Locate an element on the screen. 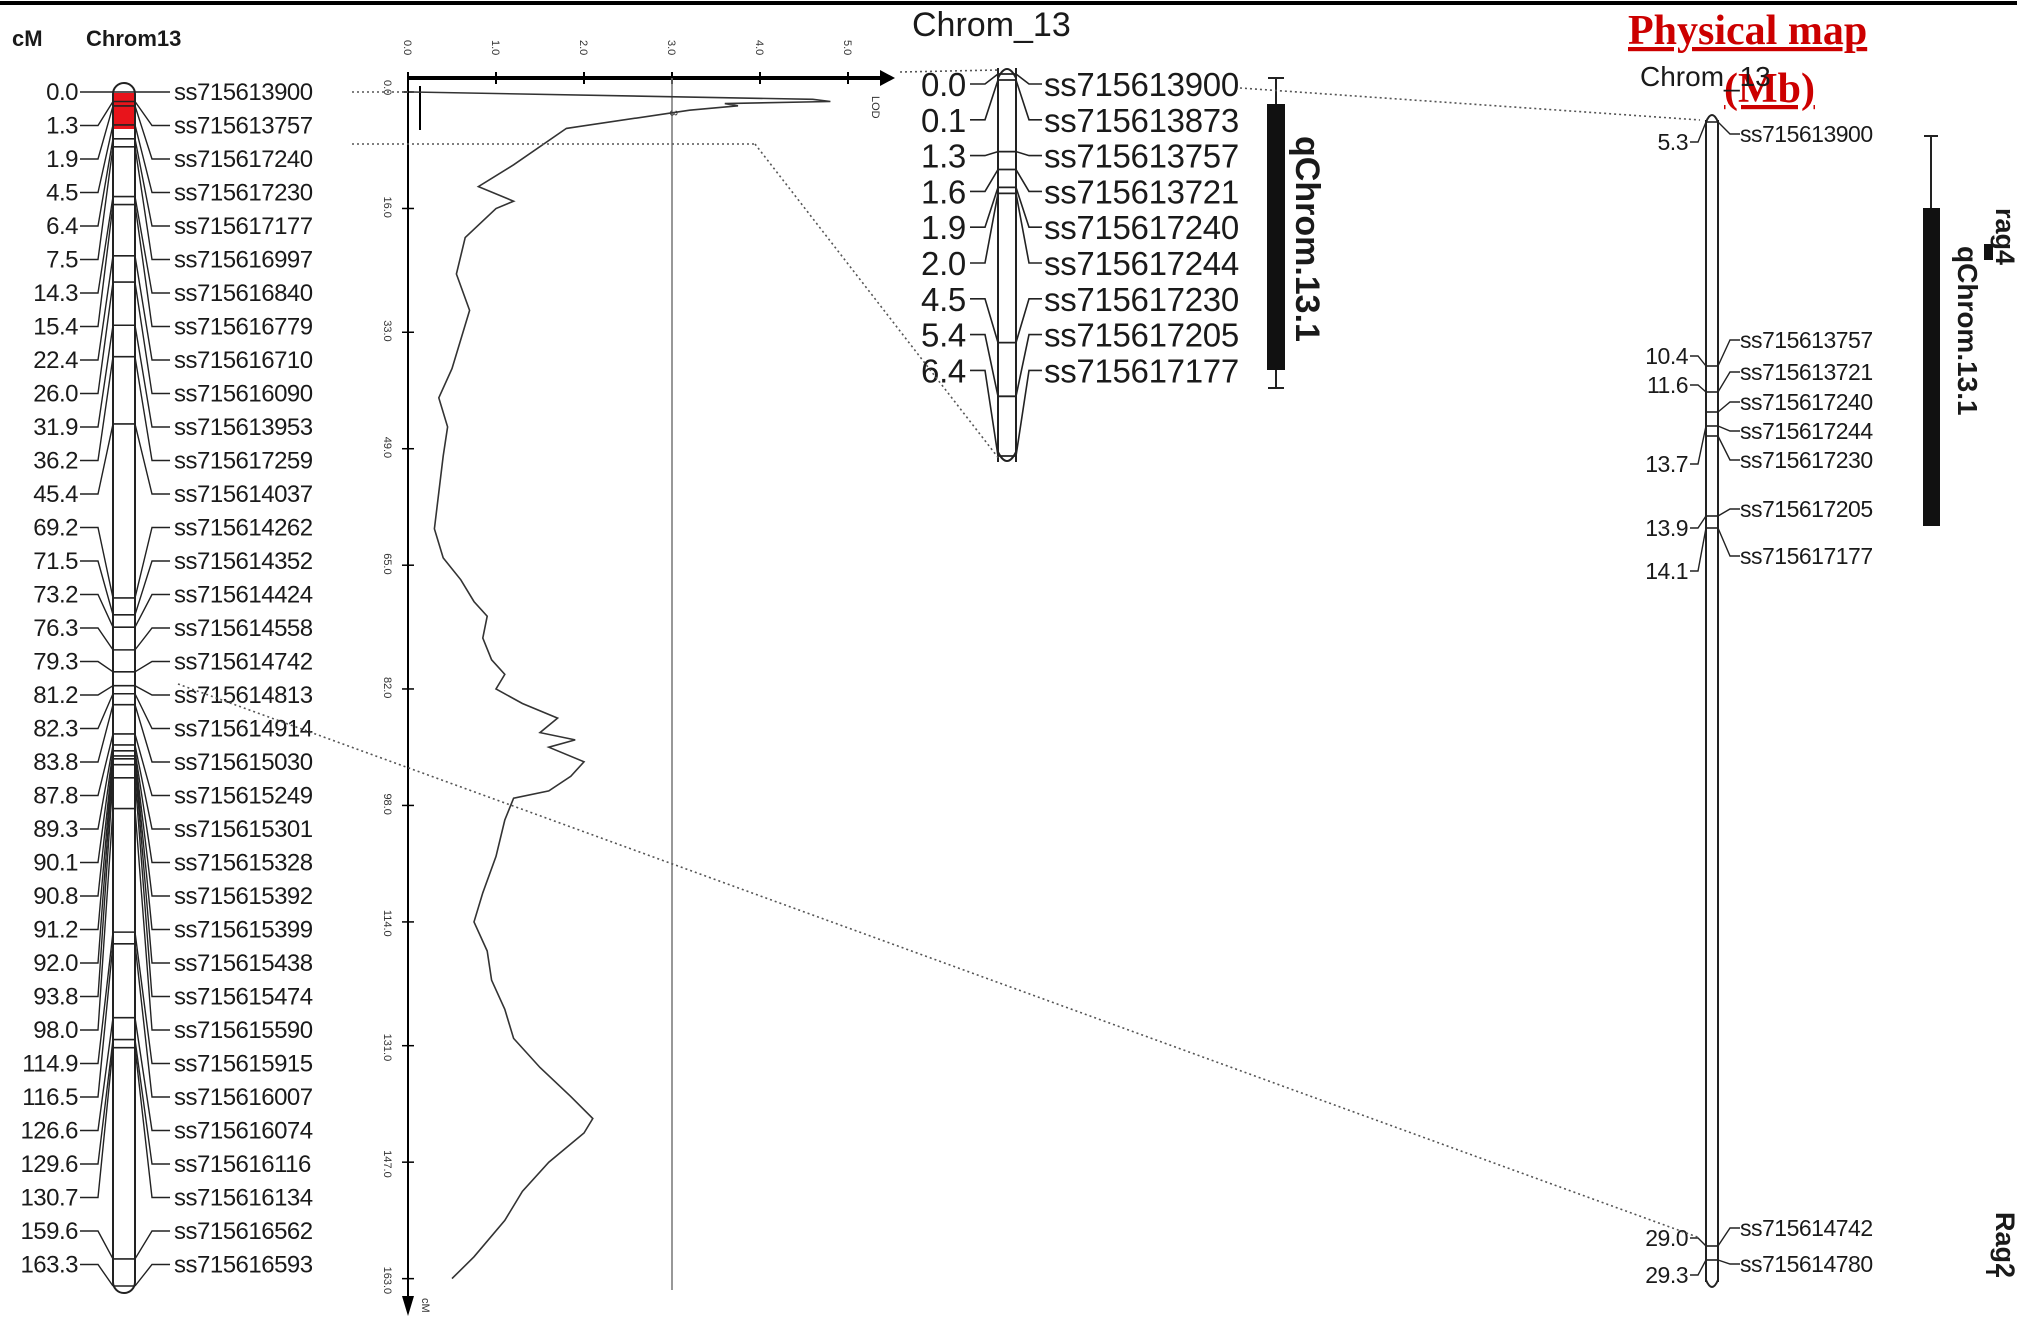  cm-tick-label: 65.0 is located at coordinates (387, 563).